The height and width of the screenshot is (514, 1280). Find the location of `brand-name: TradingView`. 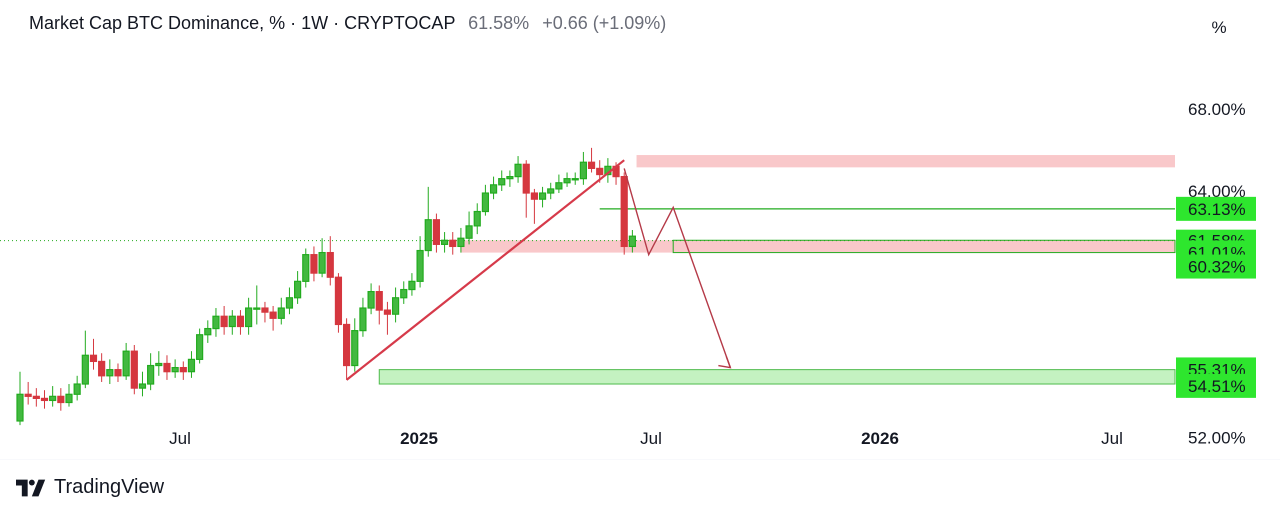

brand-name: TradingView is located at coordinates (109, 487).